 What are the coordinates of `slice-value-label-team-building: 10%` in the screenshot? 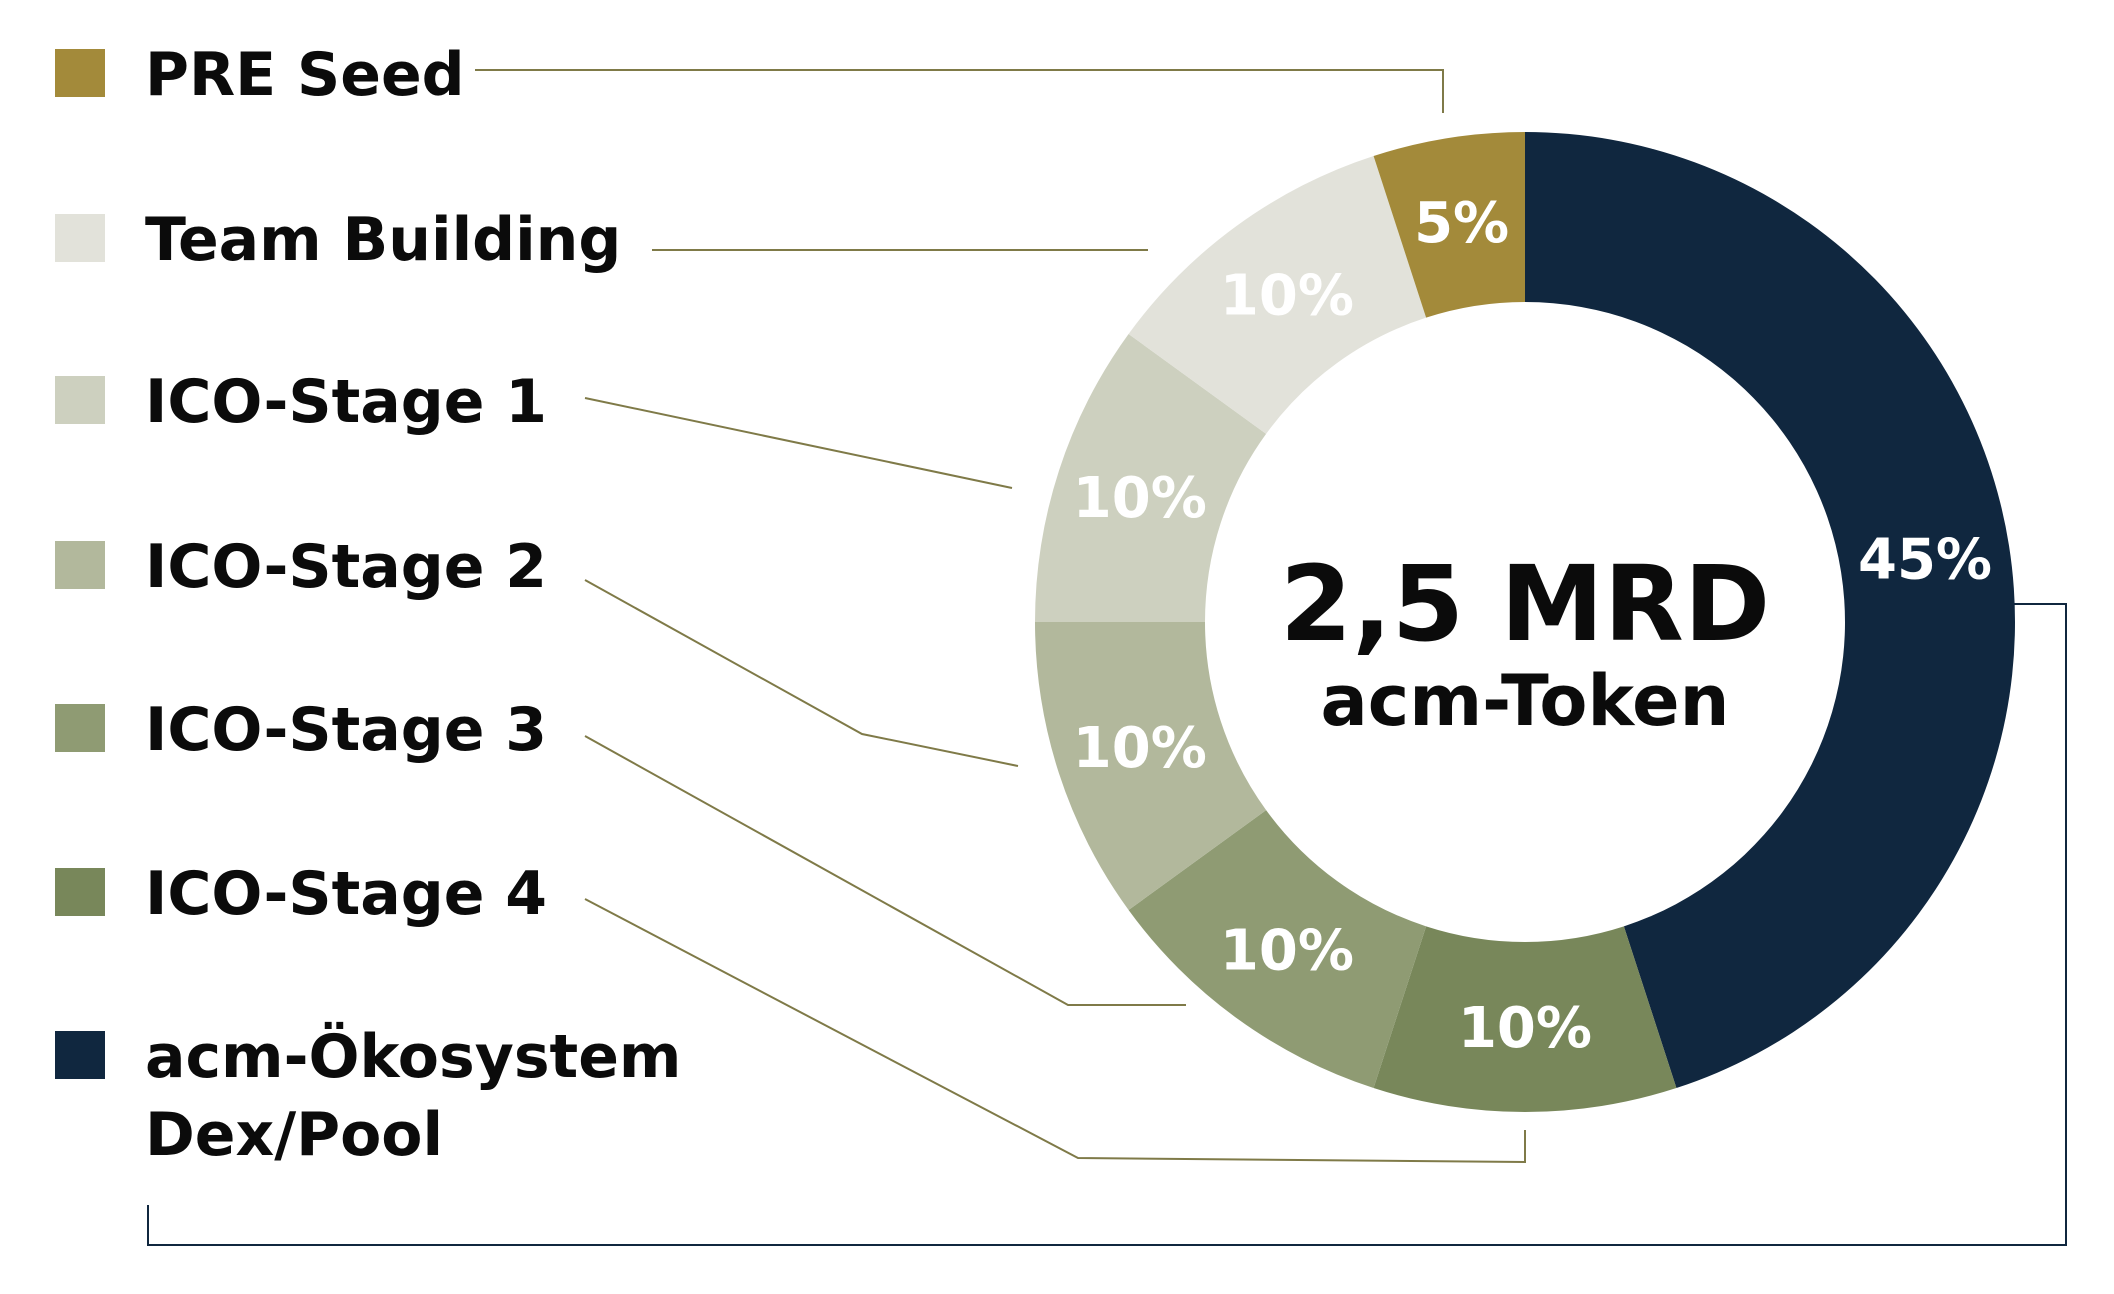 It's located at (1287, 295).